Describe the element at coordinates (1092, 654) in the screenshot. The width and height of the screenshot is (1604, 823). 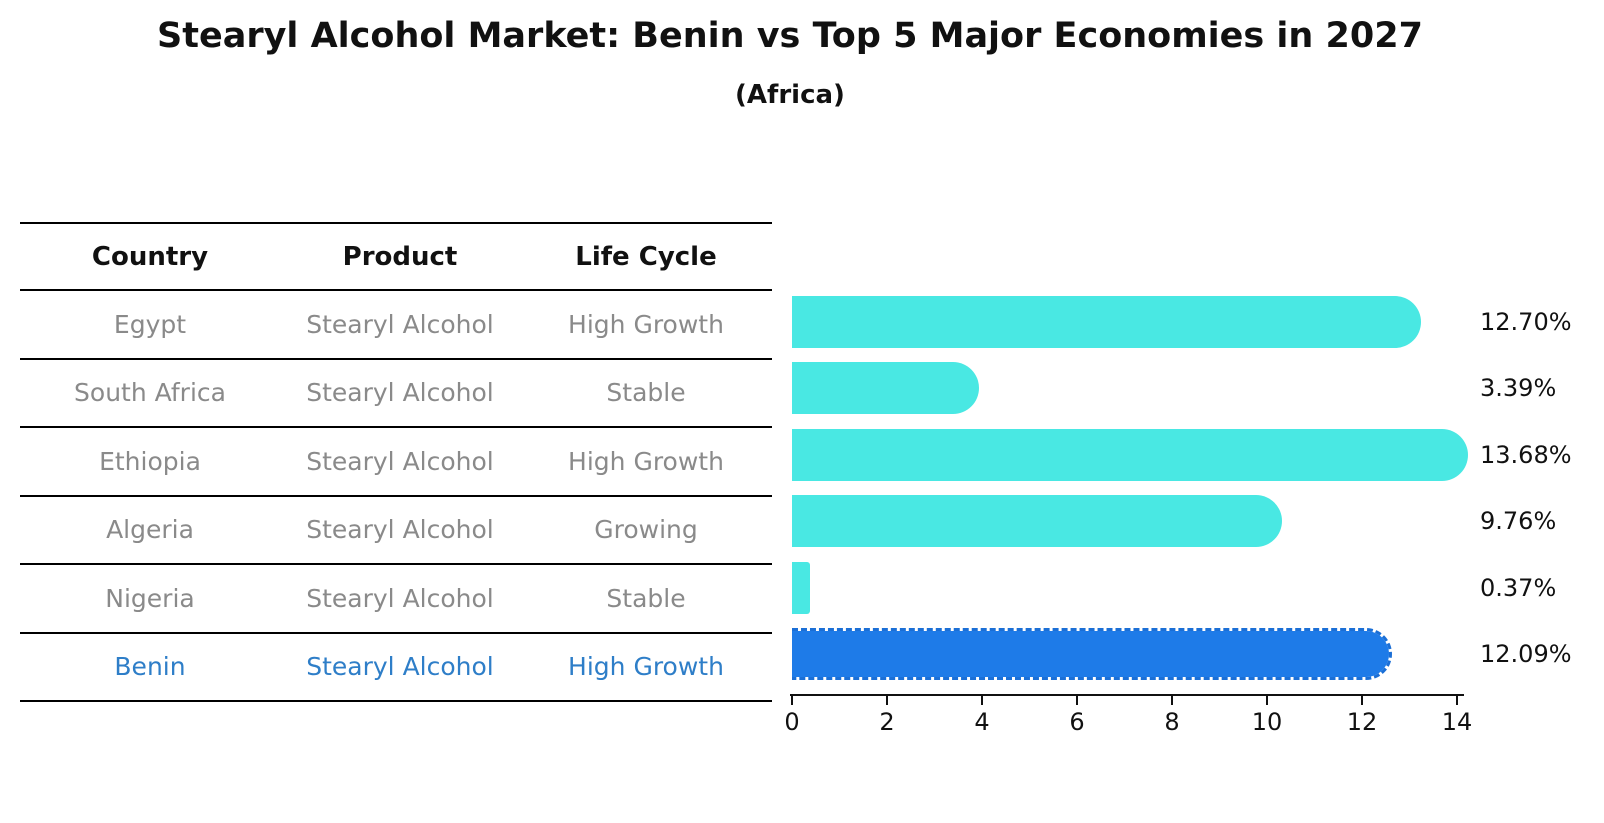
I see `bar-benin` at that location.